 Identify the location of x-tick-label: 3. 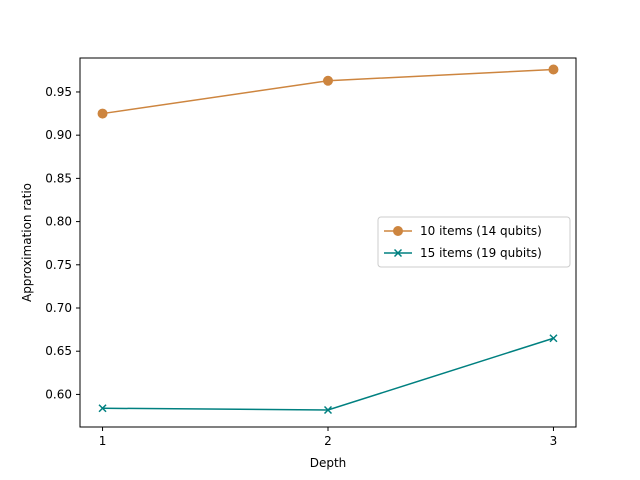
(554, 441).